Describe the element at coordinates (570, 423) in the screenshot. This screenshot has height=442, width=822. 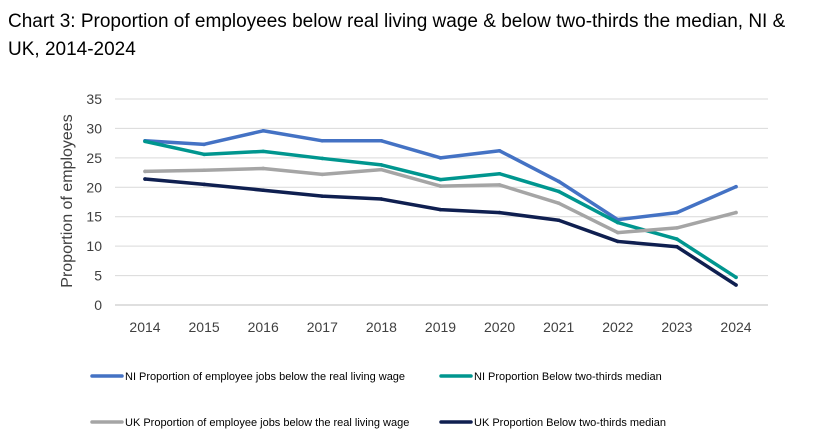
I see `legend-label: UK Proportion Below two-thirds median` at that location.